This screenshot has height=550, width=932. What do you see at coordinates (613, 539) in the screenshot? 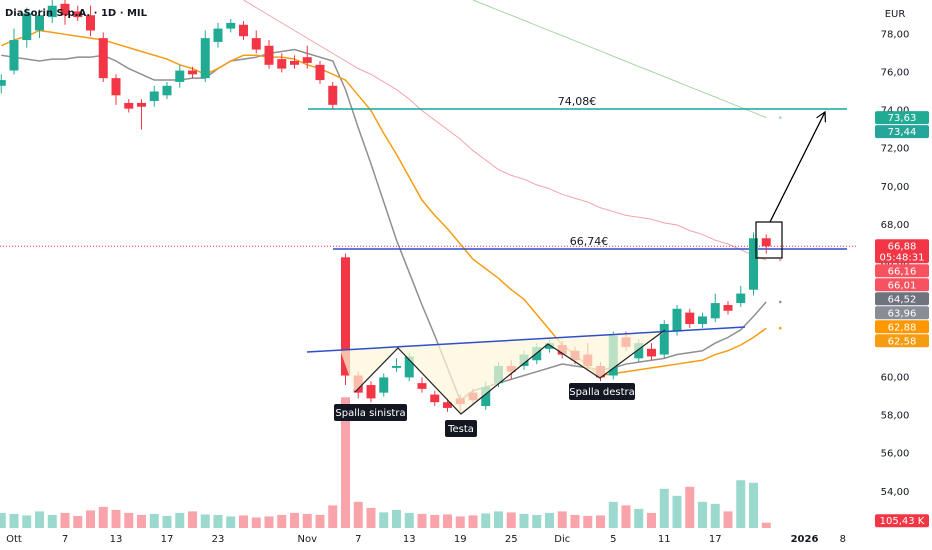
I see `x-tick-label: 5` at bounding box center [613, 539].